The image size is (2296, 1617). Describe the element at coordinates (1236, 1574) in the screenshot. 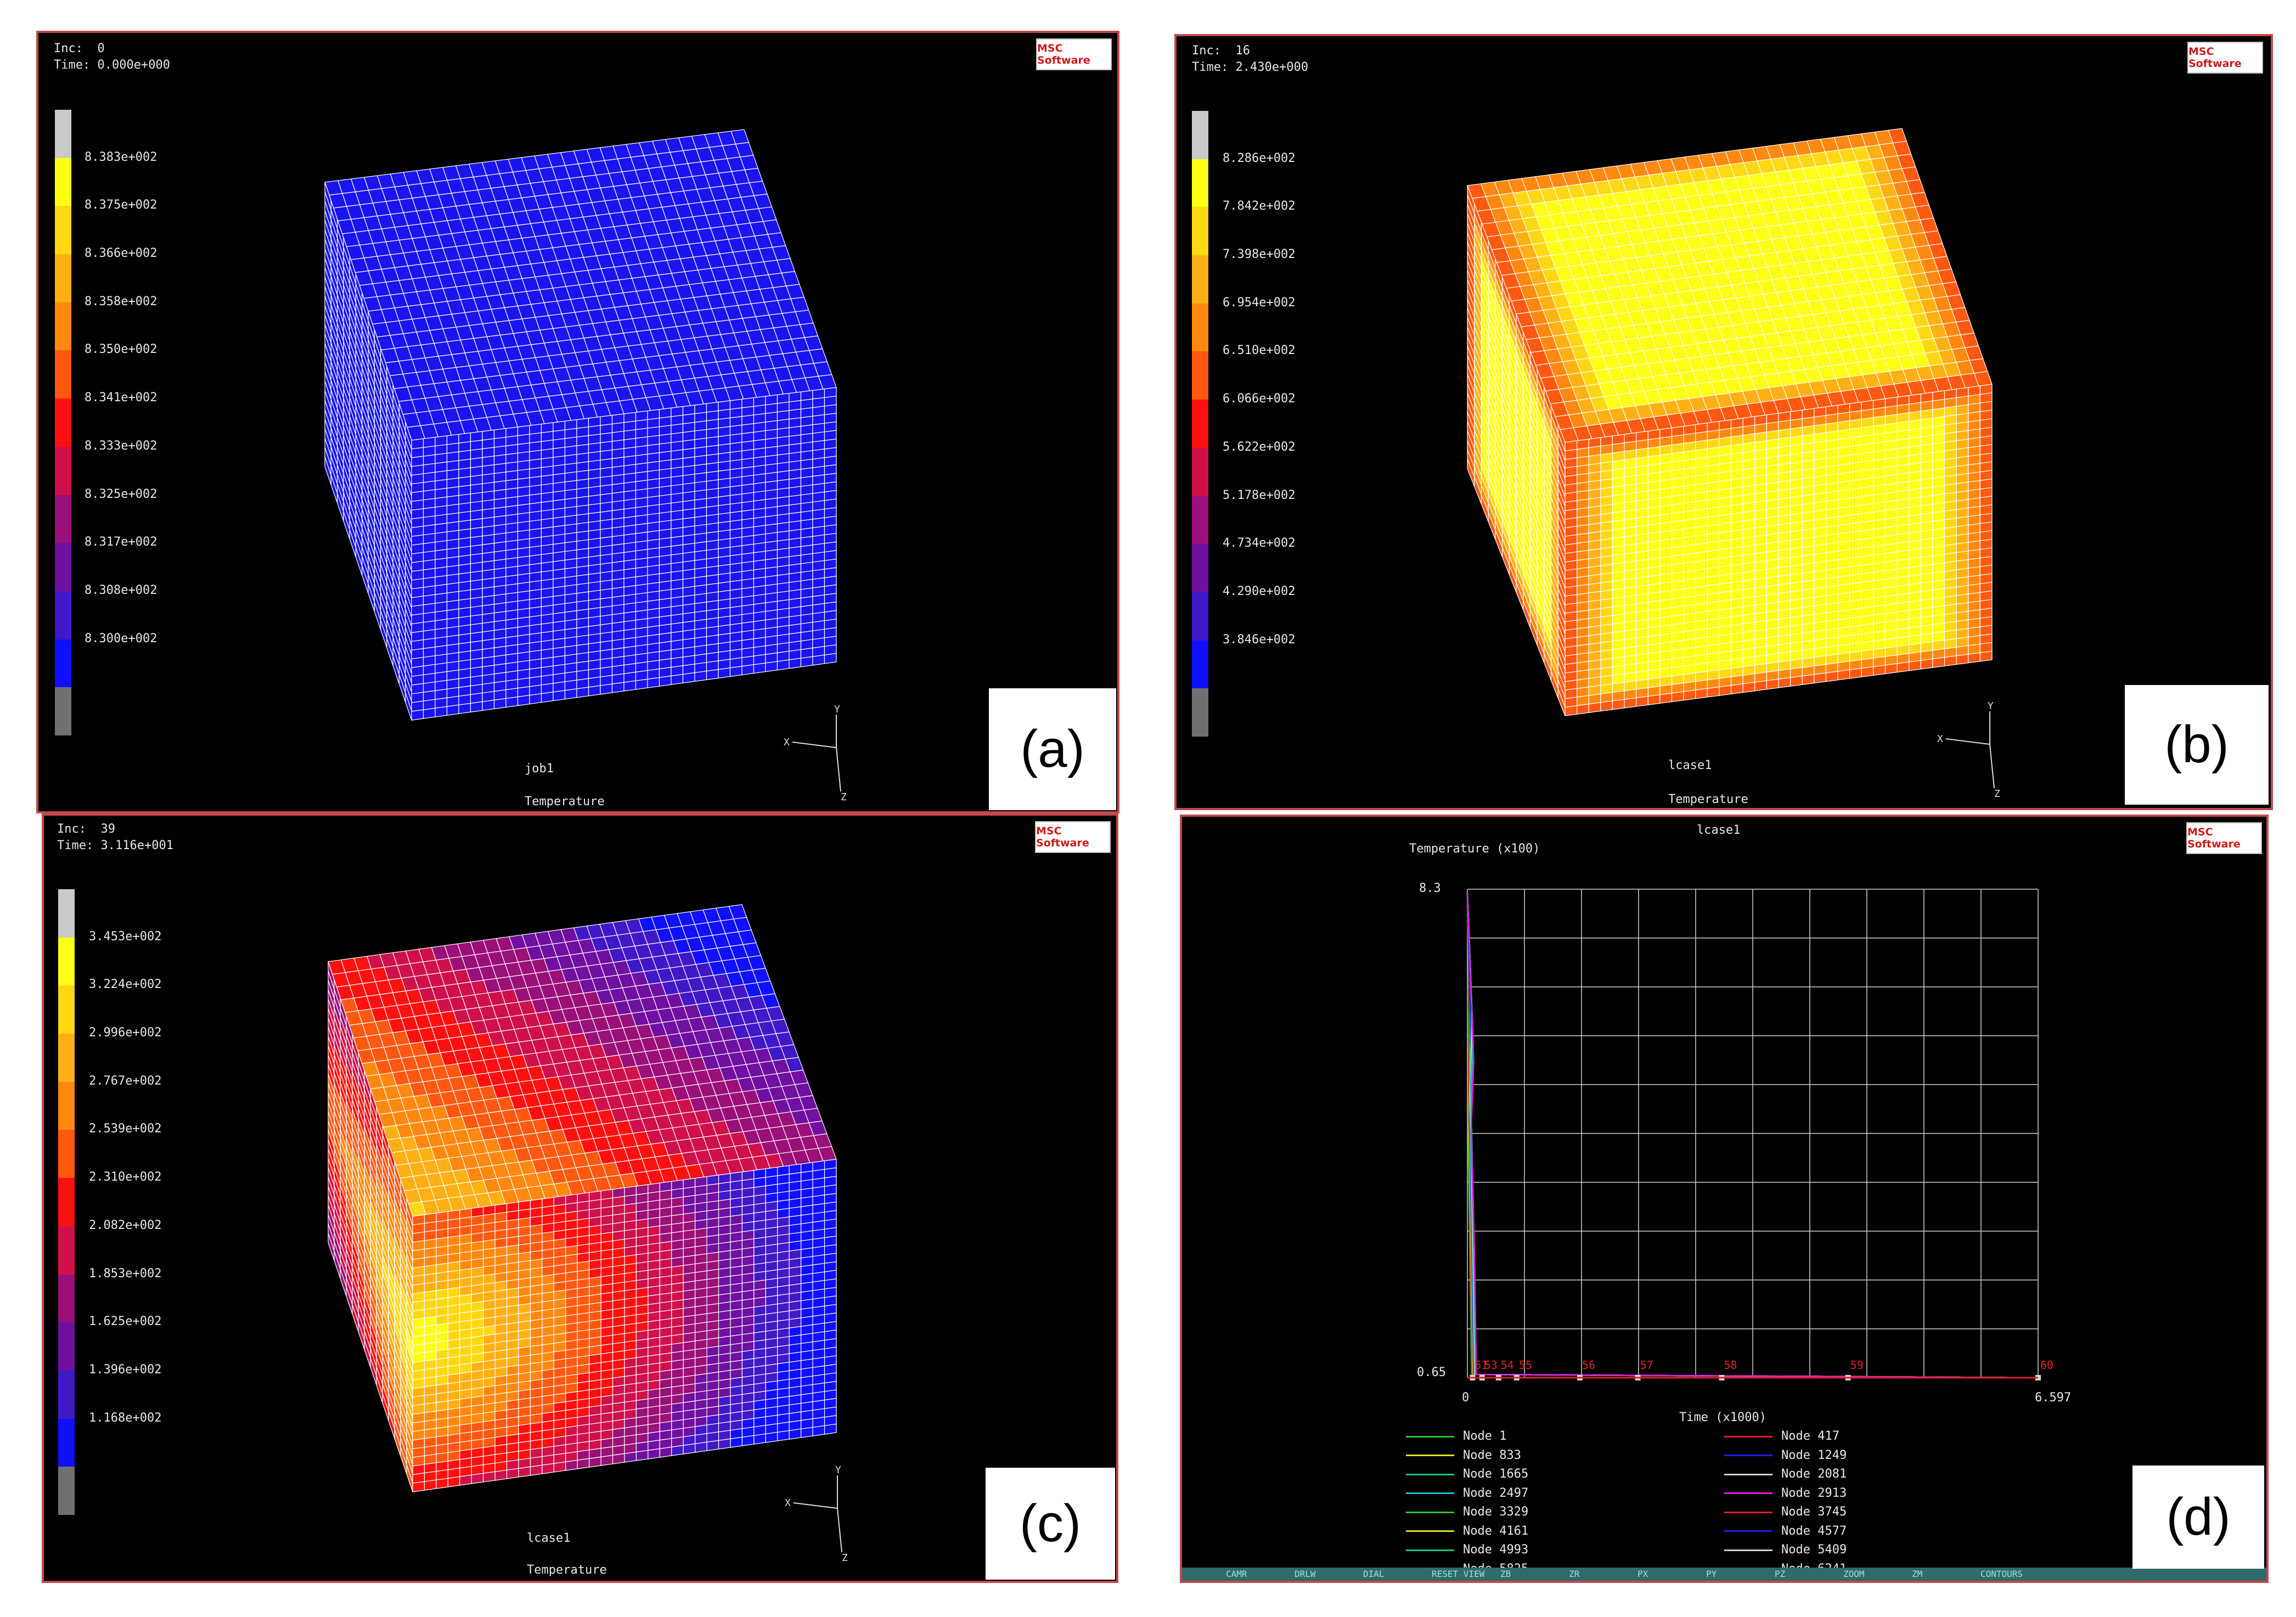

I see `menu-button: CAMR` at that location.